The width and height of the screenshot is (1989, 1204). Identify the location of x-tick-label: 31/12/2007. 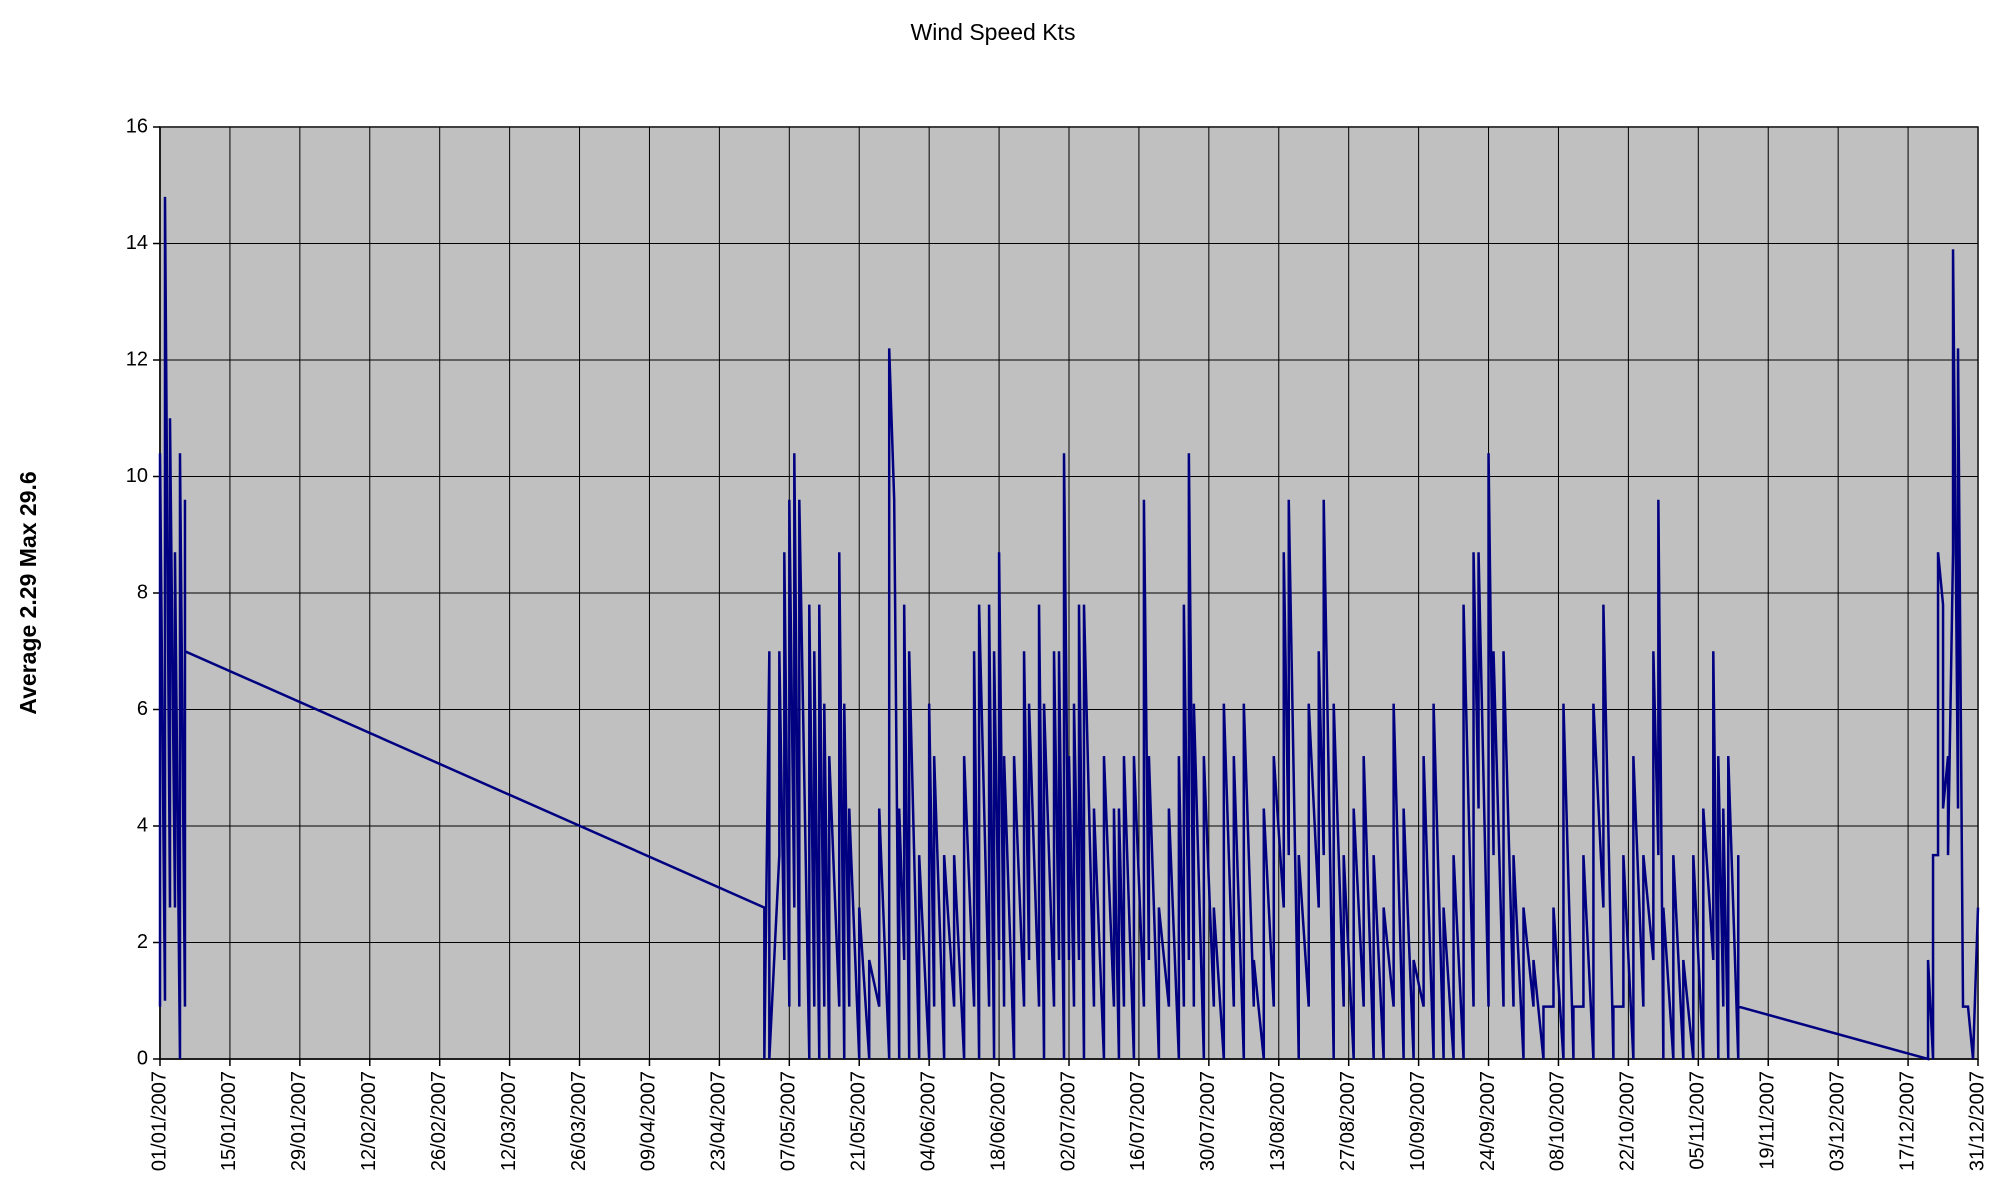
(1977, 1121).